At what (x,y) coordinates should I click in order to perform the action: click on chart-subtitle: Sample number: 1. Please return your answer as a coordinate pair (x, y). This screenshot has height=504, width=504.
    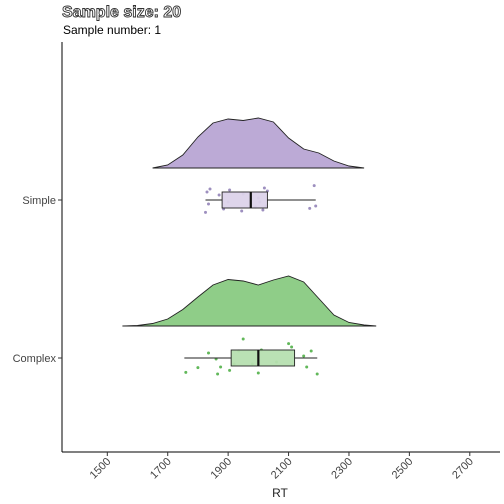
    Looking at the image, I should click on (112, 30).